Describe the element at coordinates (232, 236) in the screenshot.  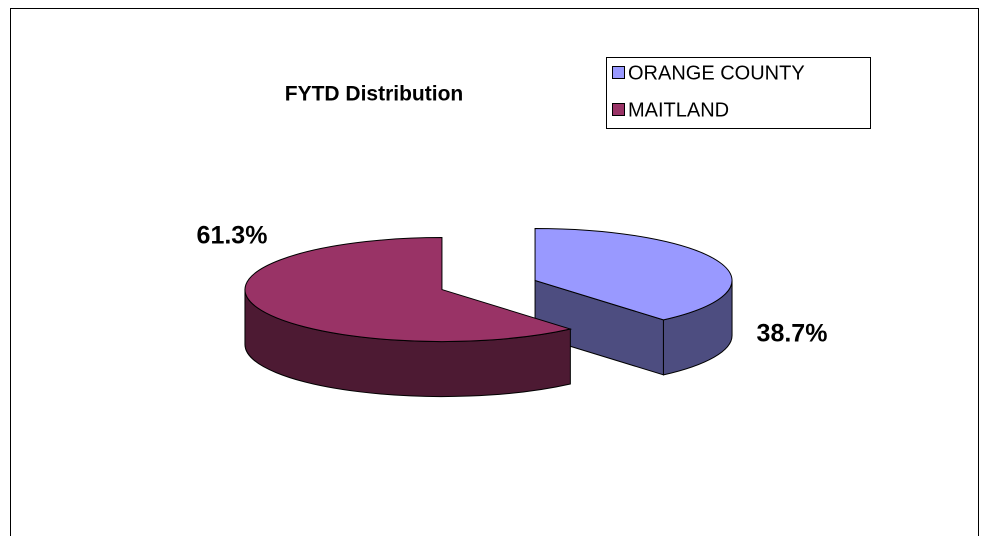
I see `value-label: 61.3%` at that location.